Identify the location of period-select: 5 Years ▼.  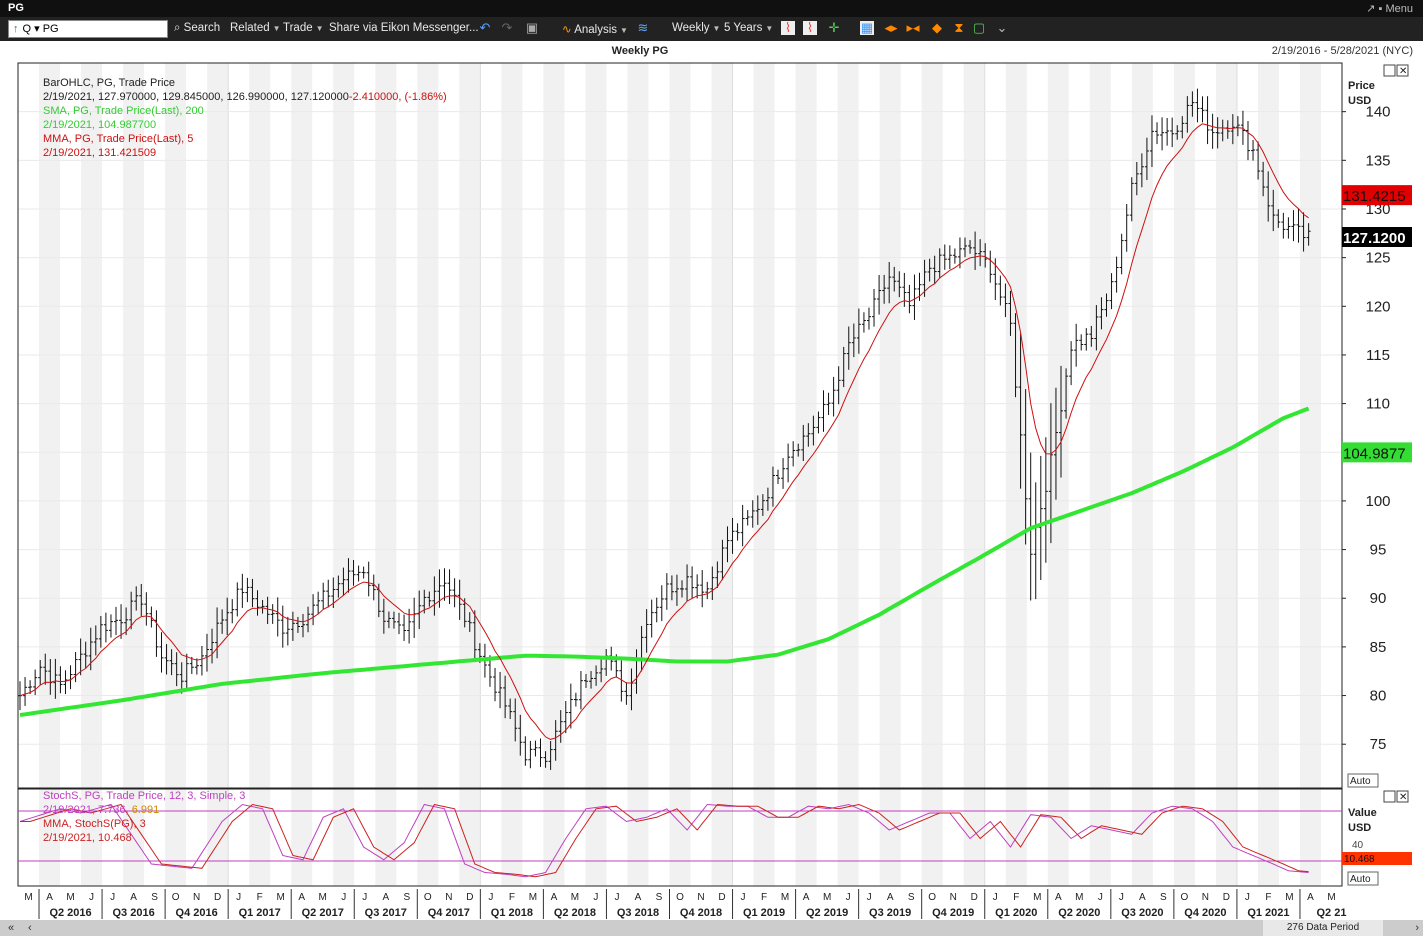
(749, 28).